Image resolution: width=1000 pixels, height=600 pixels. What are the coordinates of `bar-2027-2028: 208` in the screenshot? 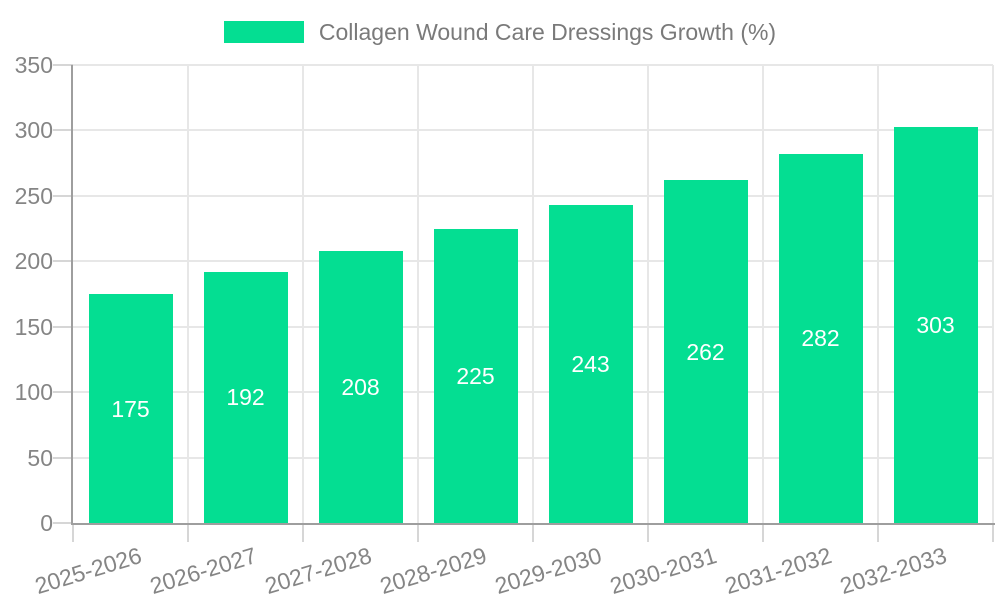 It's located at (360, 386).